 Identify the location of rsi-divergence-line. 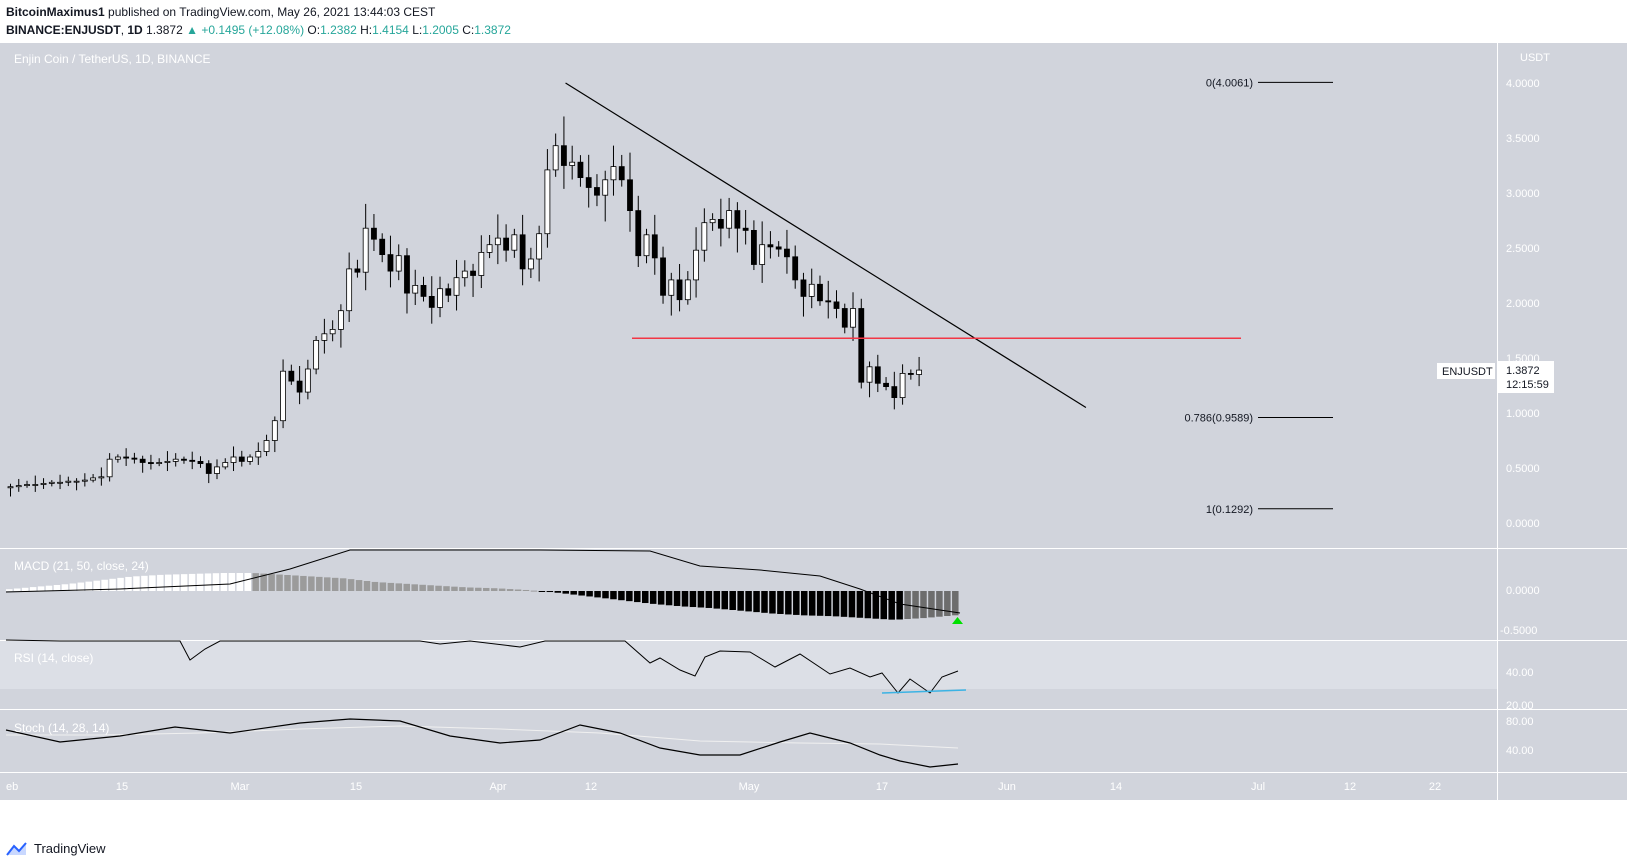
(924, 691).